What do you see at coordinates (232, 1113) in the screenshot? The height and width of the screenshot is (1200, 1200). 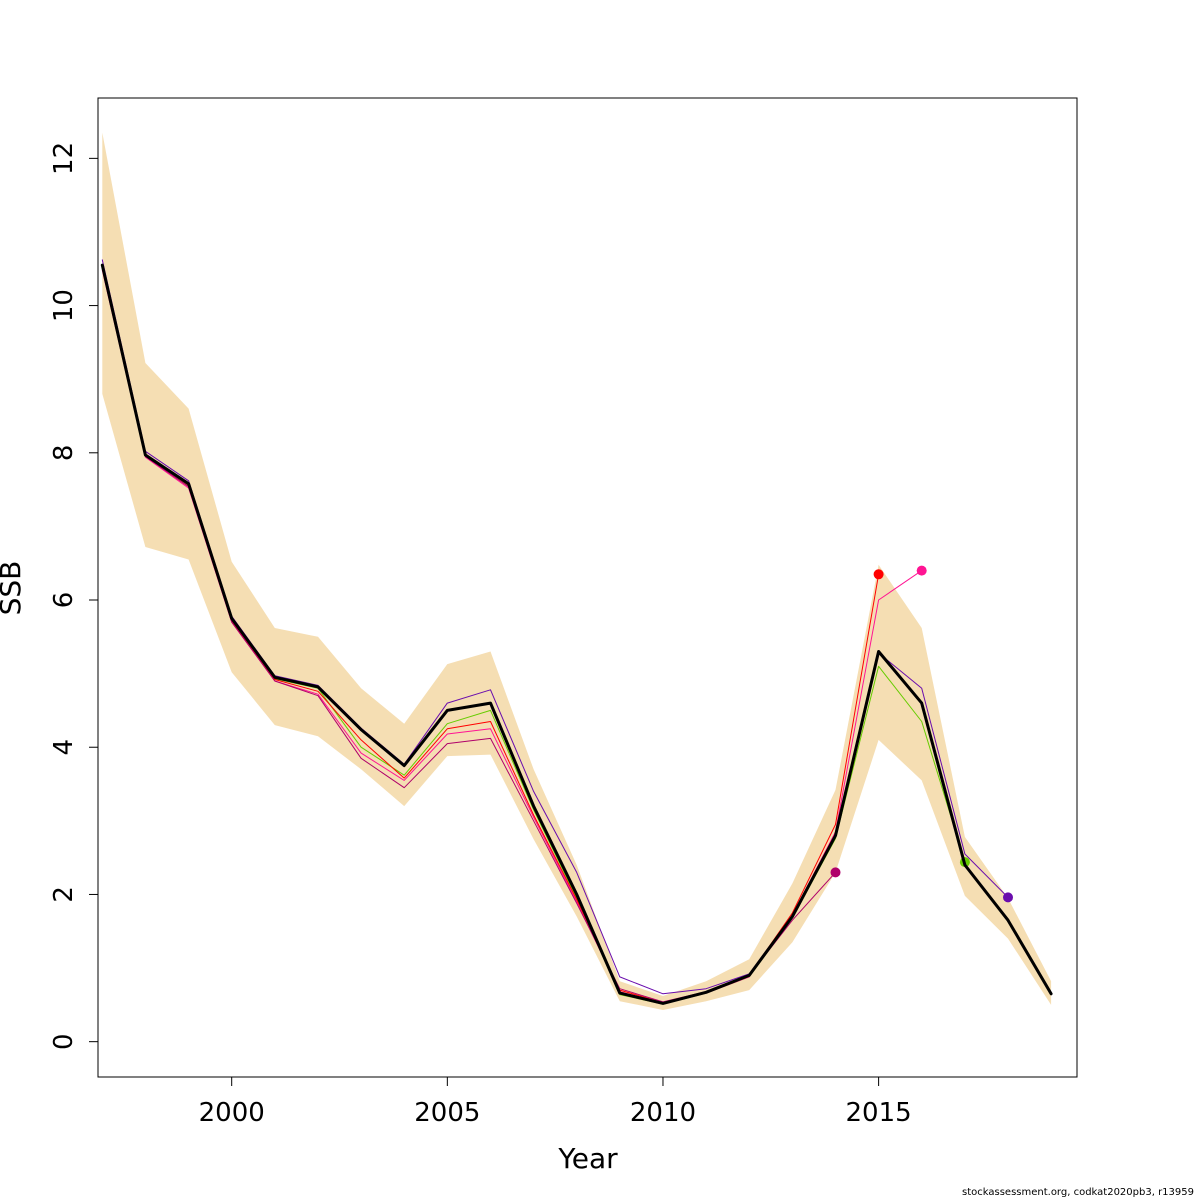 I see `x-tick-label-2000: 2000` at bounding box center [232, 1113].